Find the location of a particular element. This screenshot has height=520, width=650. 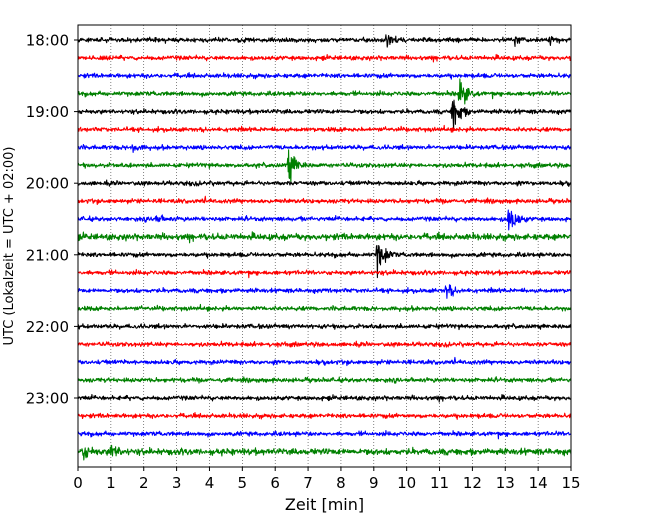

x-tick-label: 1 is located at coordinates (111, 483).